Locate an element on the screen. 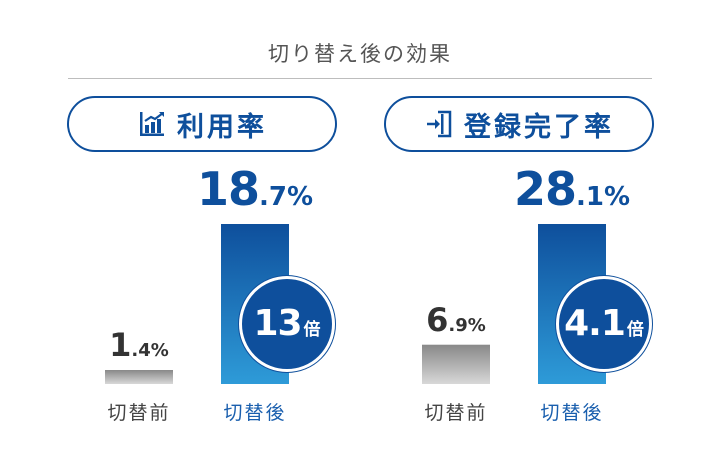  completion-rate-label: 登録完了率 is located at coordinates (539, 127).